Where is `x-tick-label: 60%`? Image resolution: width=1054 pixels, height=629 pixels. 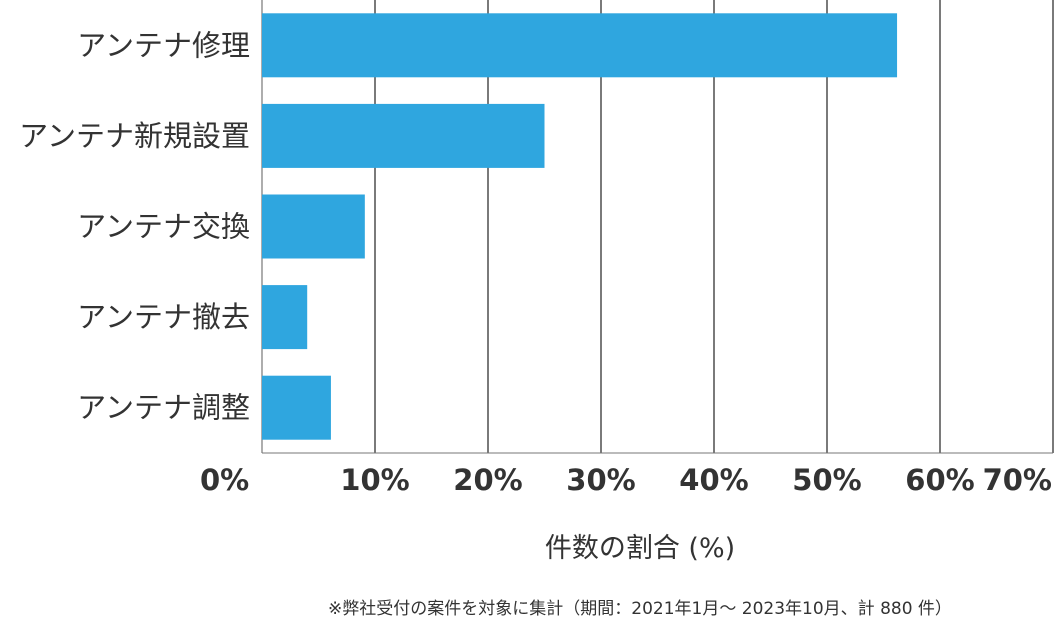 x-tick-label: 60% is located at coordinates (939, 480).